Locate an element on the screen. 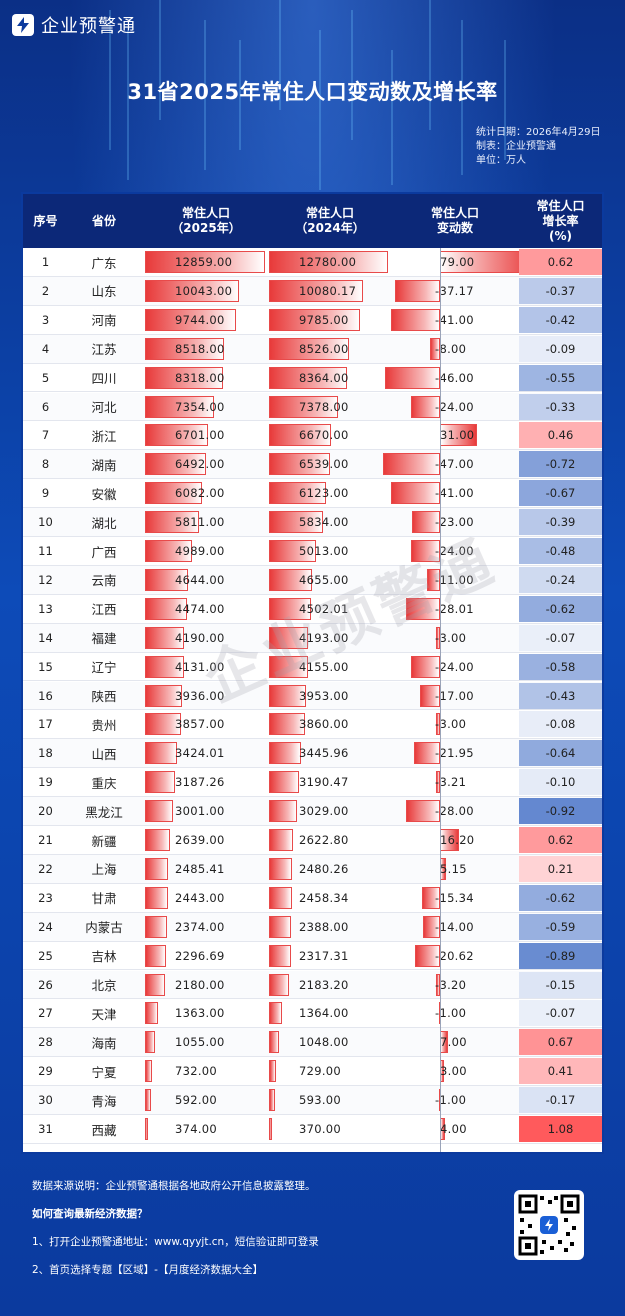 Image resolution: width=625 pixels, height=1316 pixels. table-row: 14 福建 4190.00 4193.00 -3.00 -0.07 is located at coordinates (312, 638).